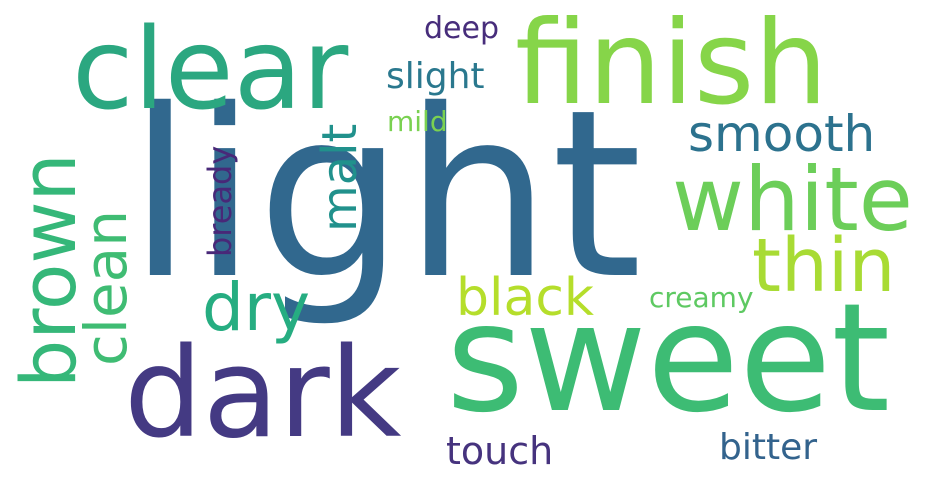 This screenshot has width=950, height=484. What do you see at coordinates (768, 447) in the screenshot?
I see `word-bitter: bitter` at bounding box center [768, 447].